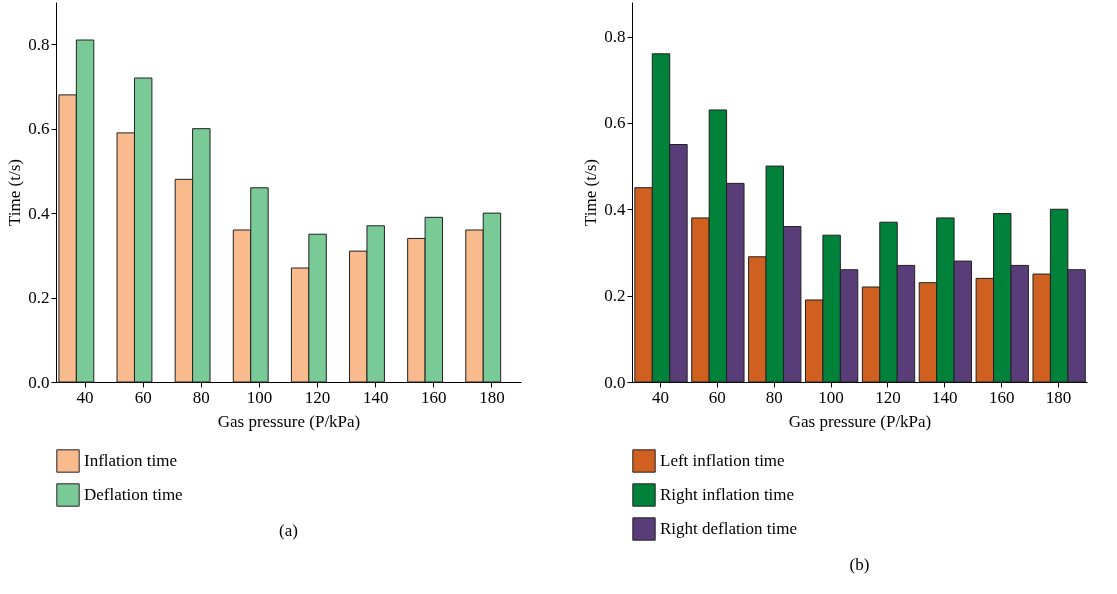  What do you see at coordinates (727, 494) in the screenshot?
I see `legend-label: Right inflation time` at bounding box center [727, 494].